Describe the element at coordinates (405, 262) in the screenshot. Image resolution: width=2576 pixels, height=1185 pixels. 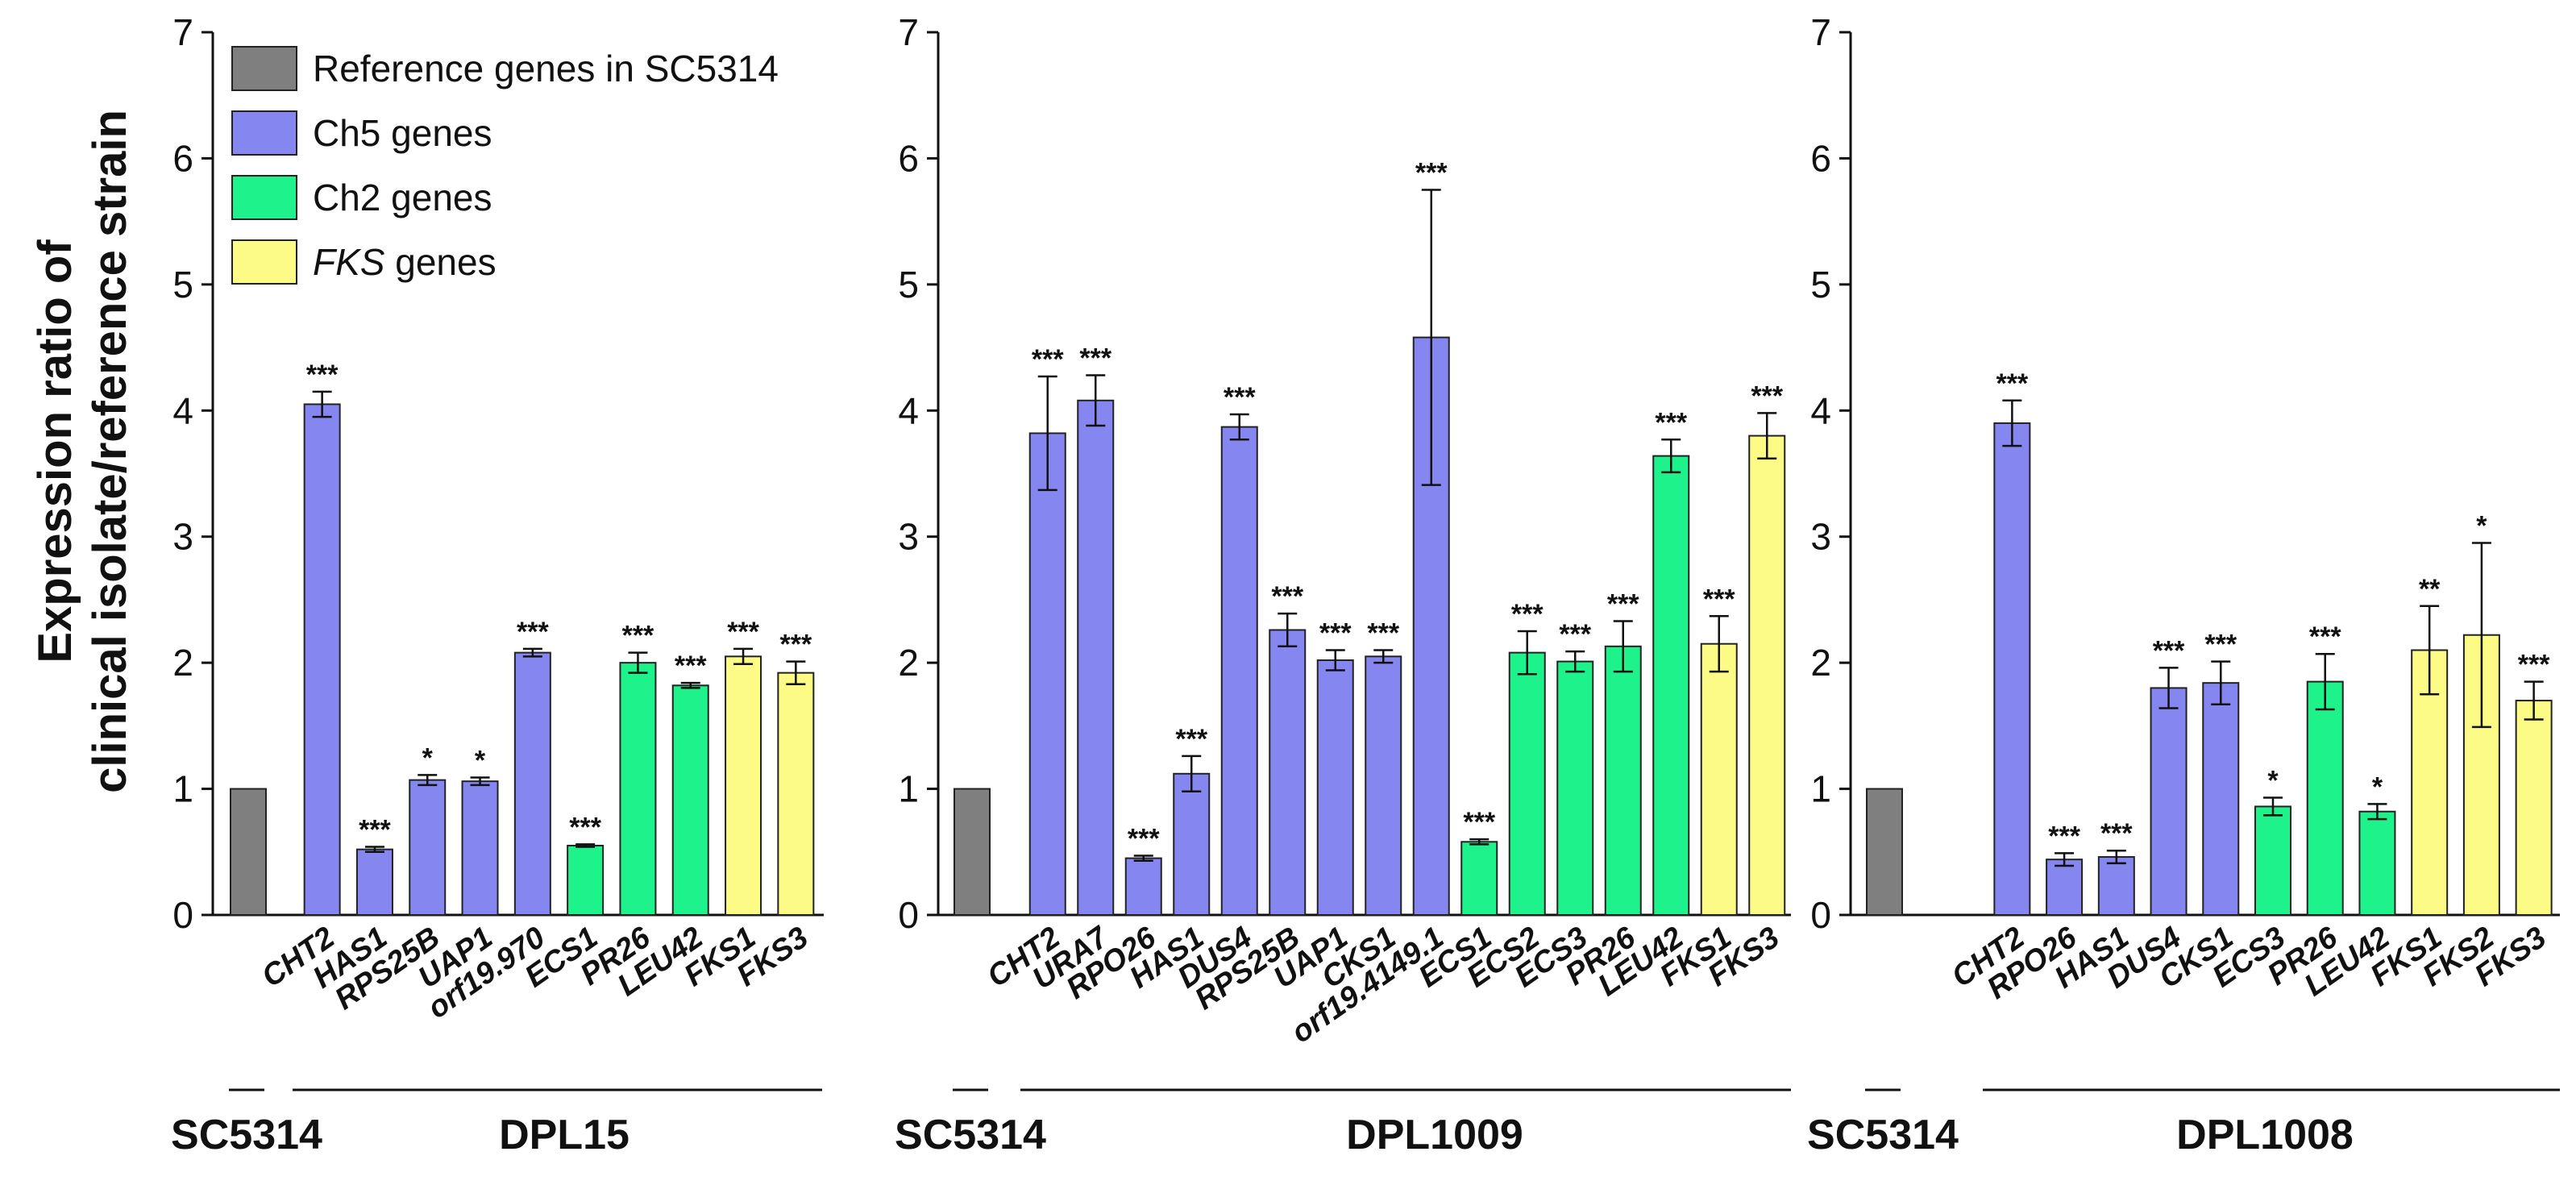
I see `legend-label: FKS genes` at that location.